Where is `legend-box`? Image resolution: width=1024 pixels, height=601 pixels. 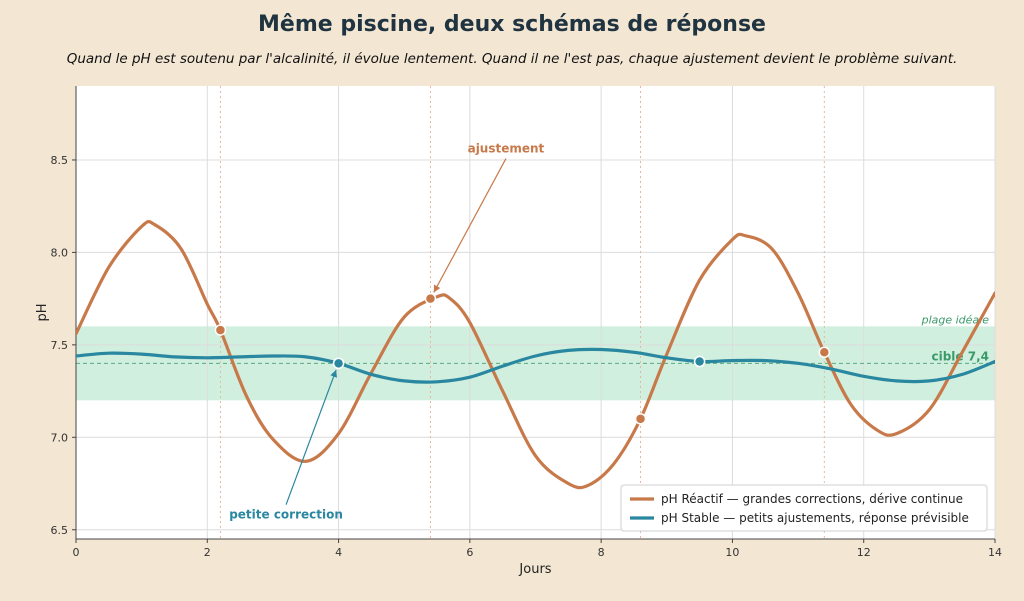 legend-box is located at coordinates (804, 508).